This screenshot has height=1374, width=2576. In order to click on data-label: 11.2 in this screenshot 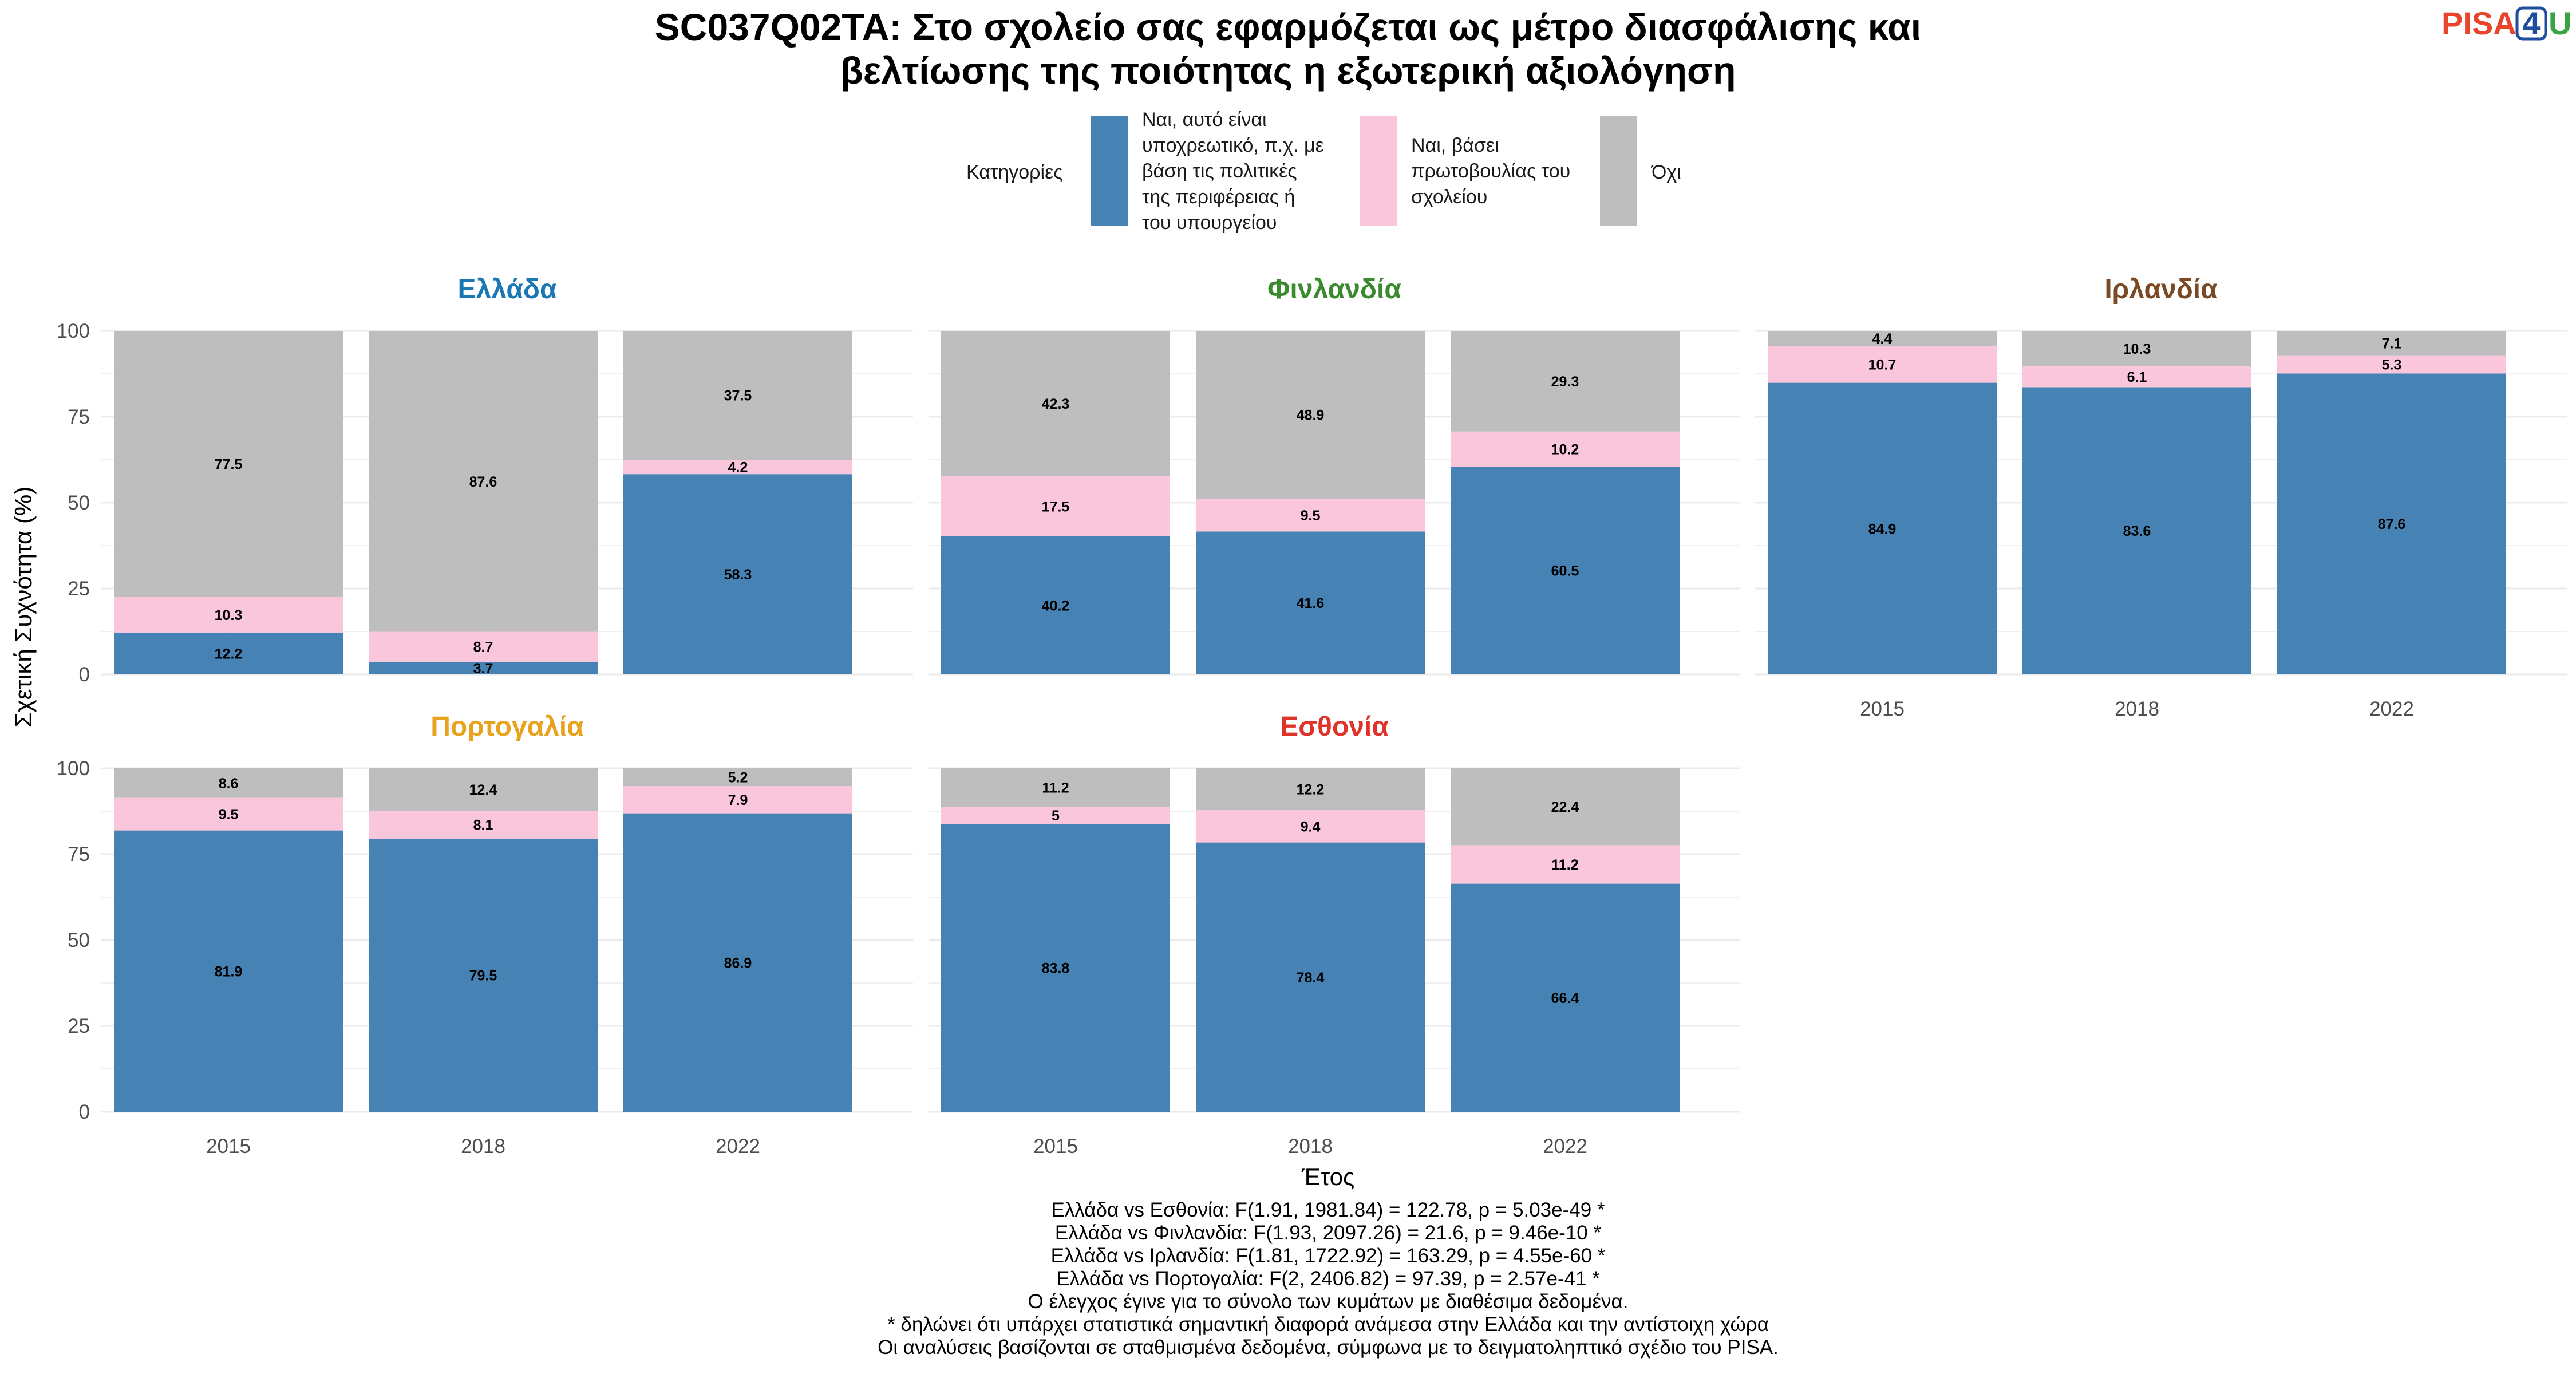, I will do `click(1564, 865)`.